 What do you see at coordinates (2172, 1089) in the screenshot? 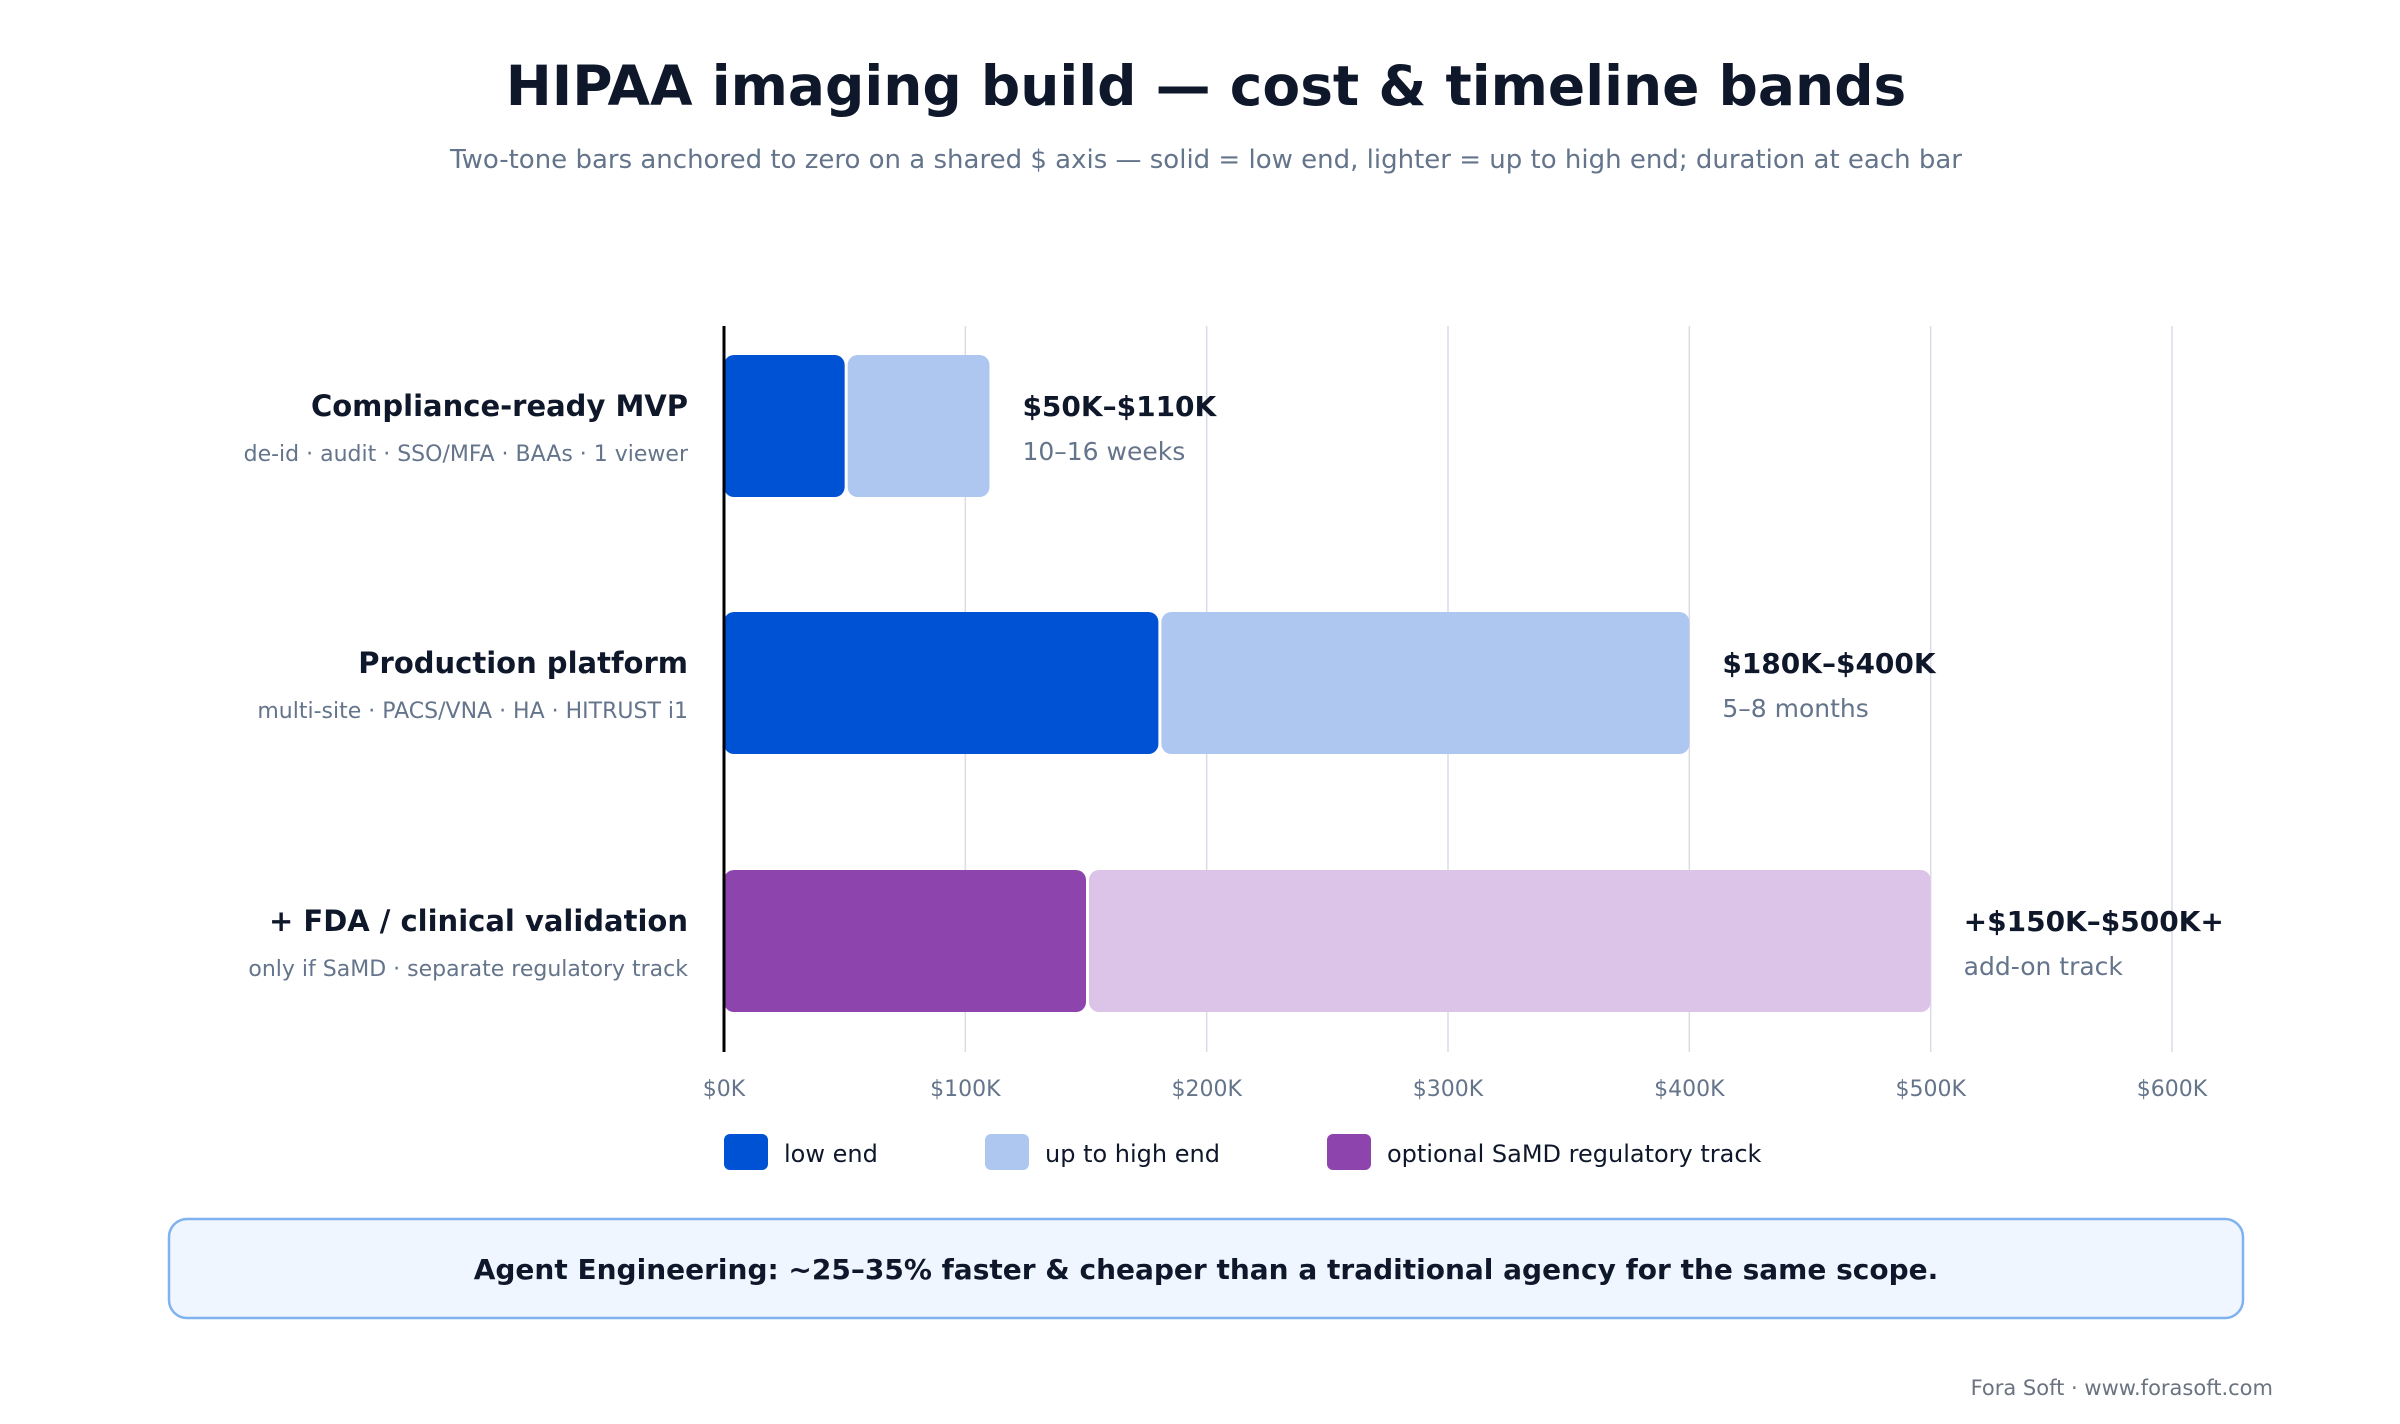
I see `x-tick-label: $600K` at bounding box center [2172, 1089].